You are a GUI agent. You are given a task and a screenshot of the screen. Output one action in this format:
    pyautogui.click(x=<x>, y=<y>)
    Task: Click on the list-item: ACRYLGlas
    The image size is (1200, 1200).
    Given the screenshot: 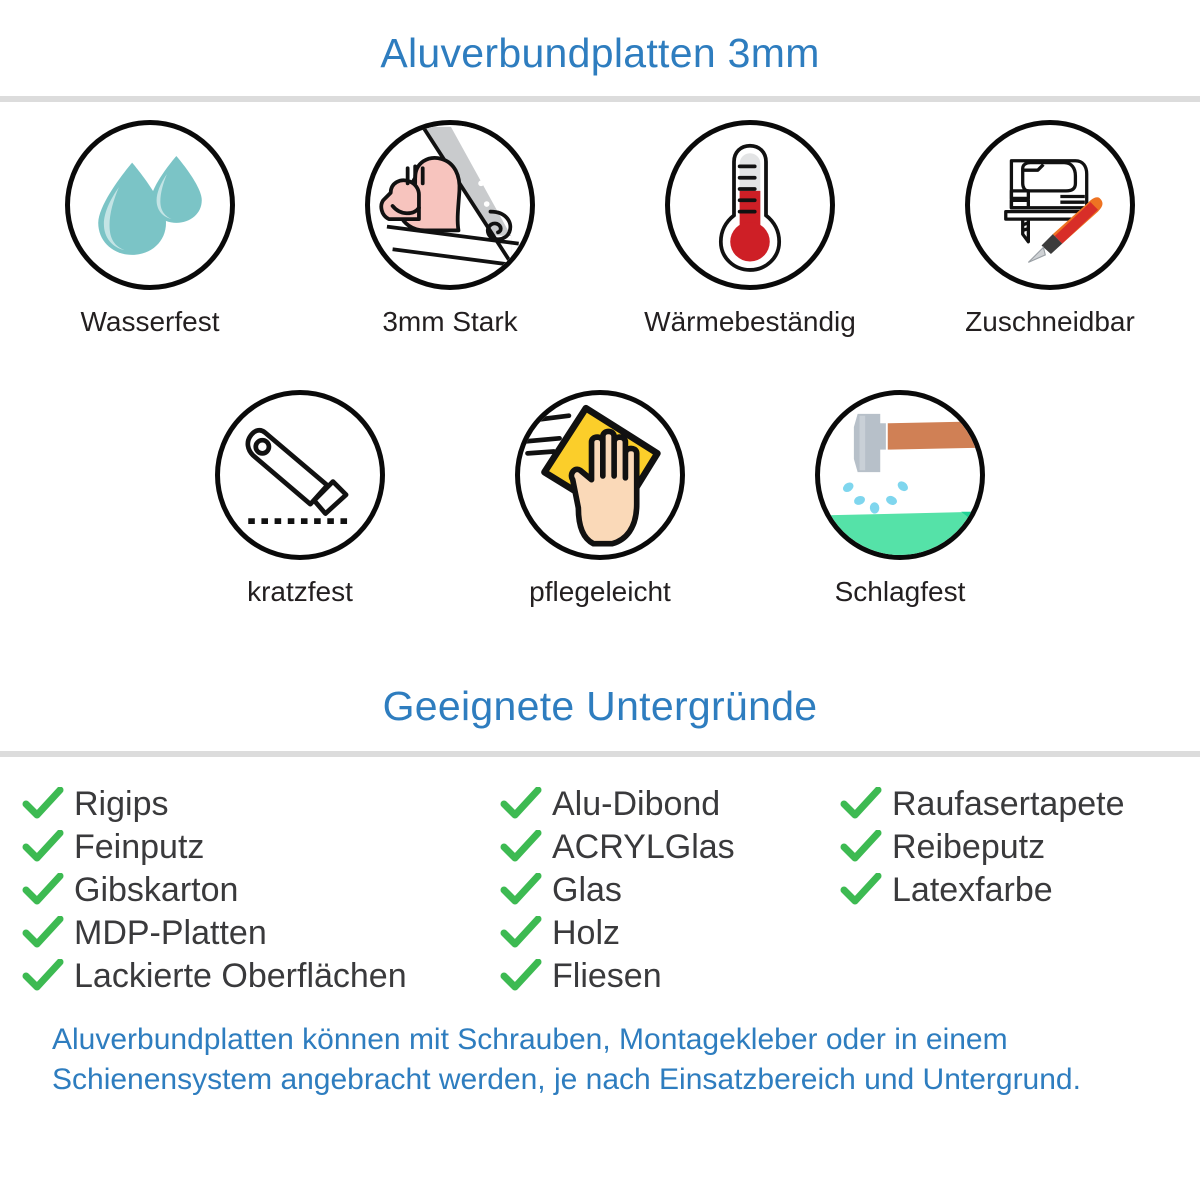 What is the action you would take?
    pyautogui.click(x=670, y=847)
    